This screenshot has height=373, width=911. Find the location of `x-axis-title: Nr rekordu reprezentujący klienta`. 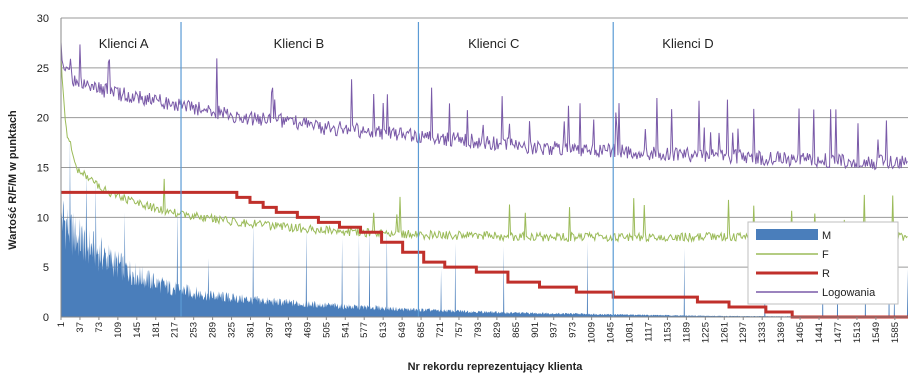

x-axis-title: Nr rekordu reprezentujący klienta is located at coordinates (496, 367).